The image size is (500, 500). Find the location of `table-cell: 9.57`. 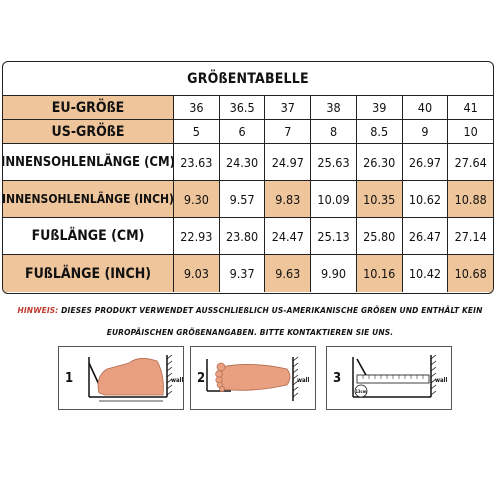

table-cell: 9.57 is located at coordinates (243, 199).